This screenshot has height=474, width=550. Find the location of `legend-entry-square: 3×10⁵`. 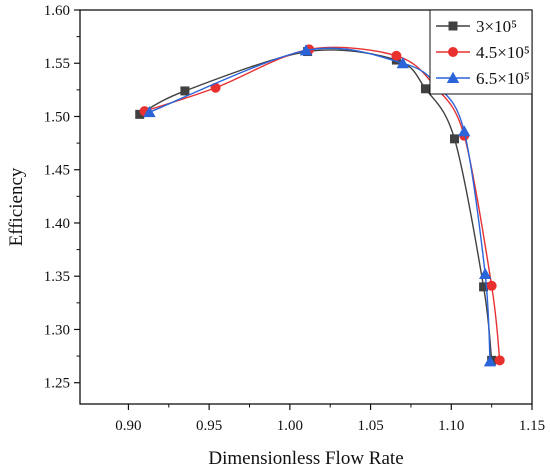

legend-entry-square: 3×10⁵ is located at coordinates (476, 26).